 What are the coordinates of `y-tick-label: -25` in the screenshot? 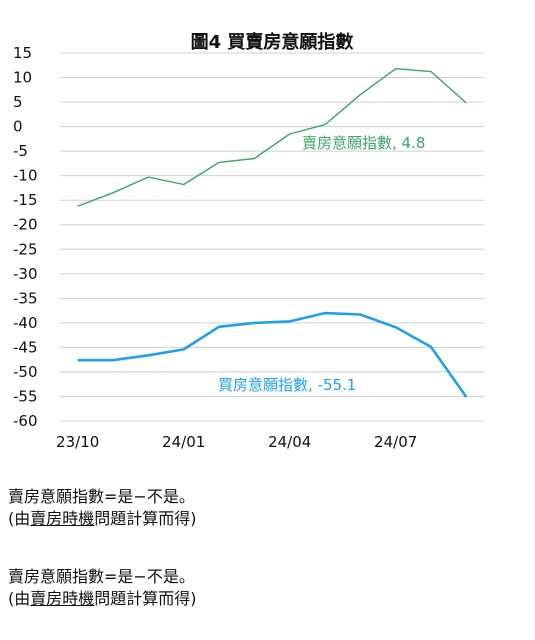 It's located at (25, 249).